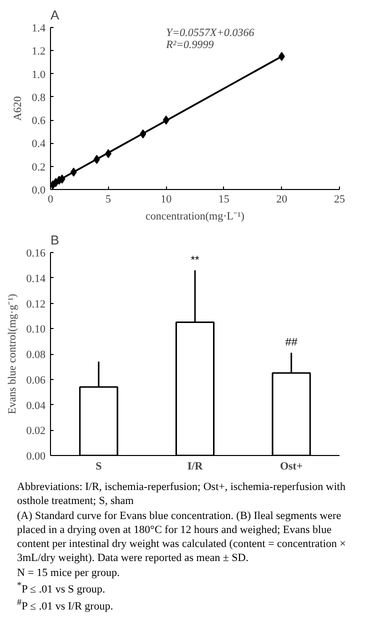  Describe the element at coordinates (36, 406) in the screenshot. I see `y-tick-label: 0.04` at that location.